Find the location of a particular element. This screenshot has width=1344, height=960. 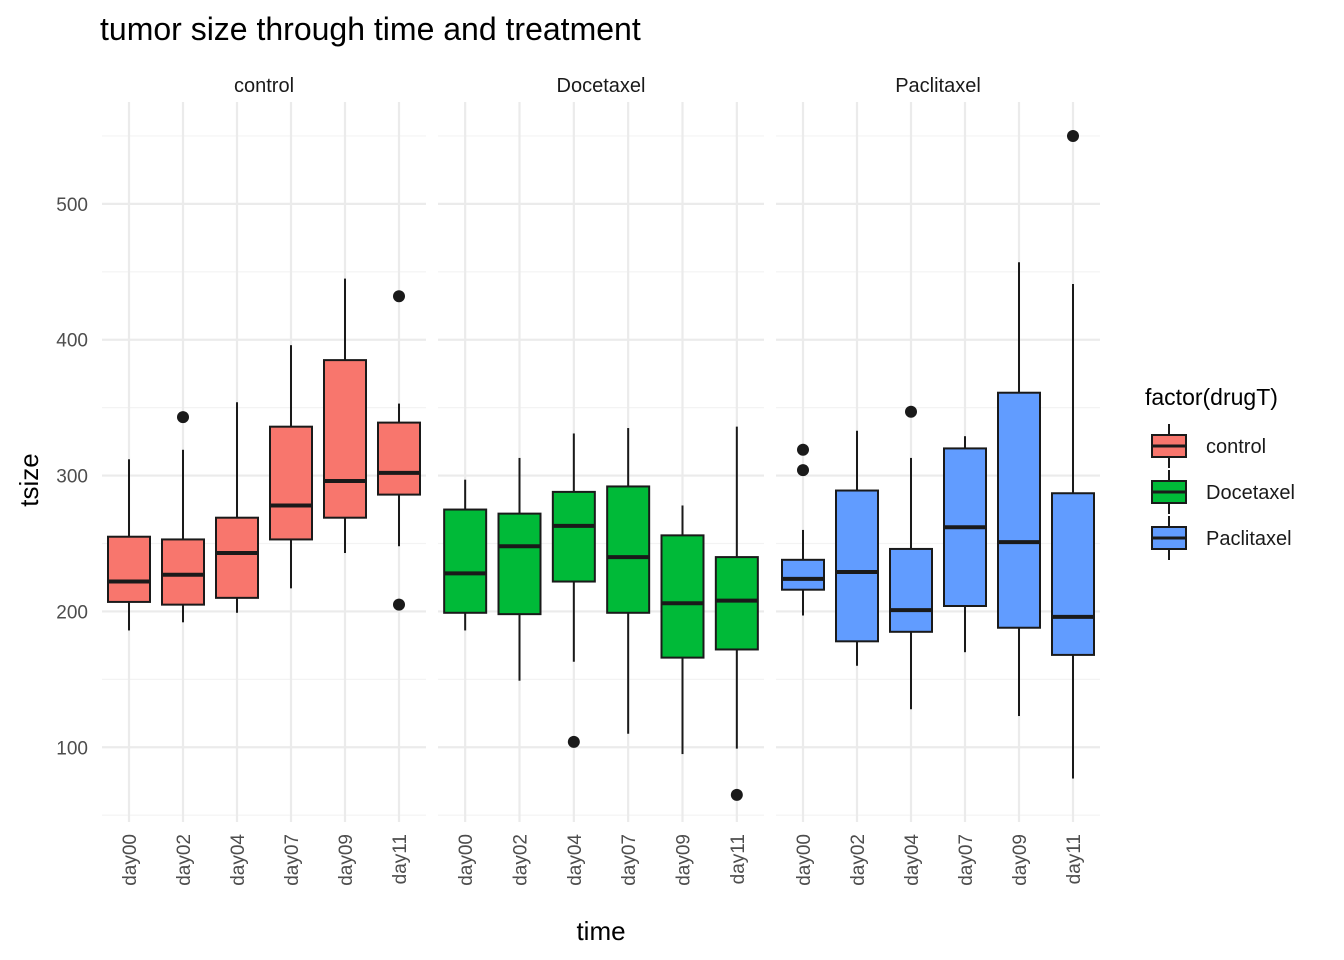

legend: factor(drugT) control Docetaxel Paclitaxel is located at coordinates (1220, 472).